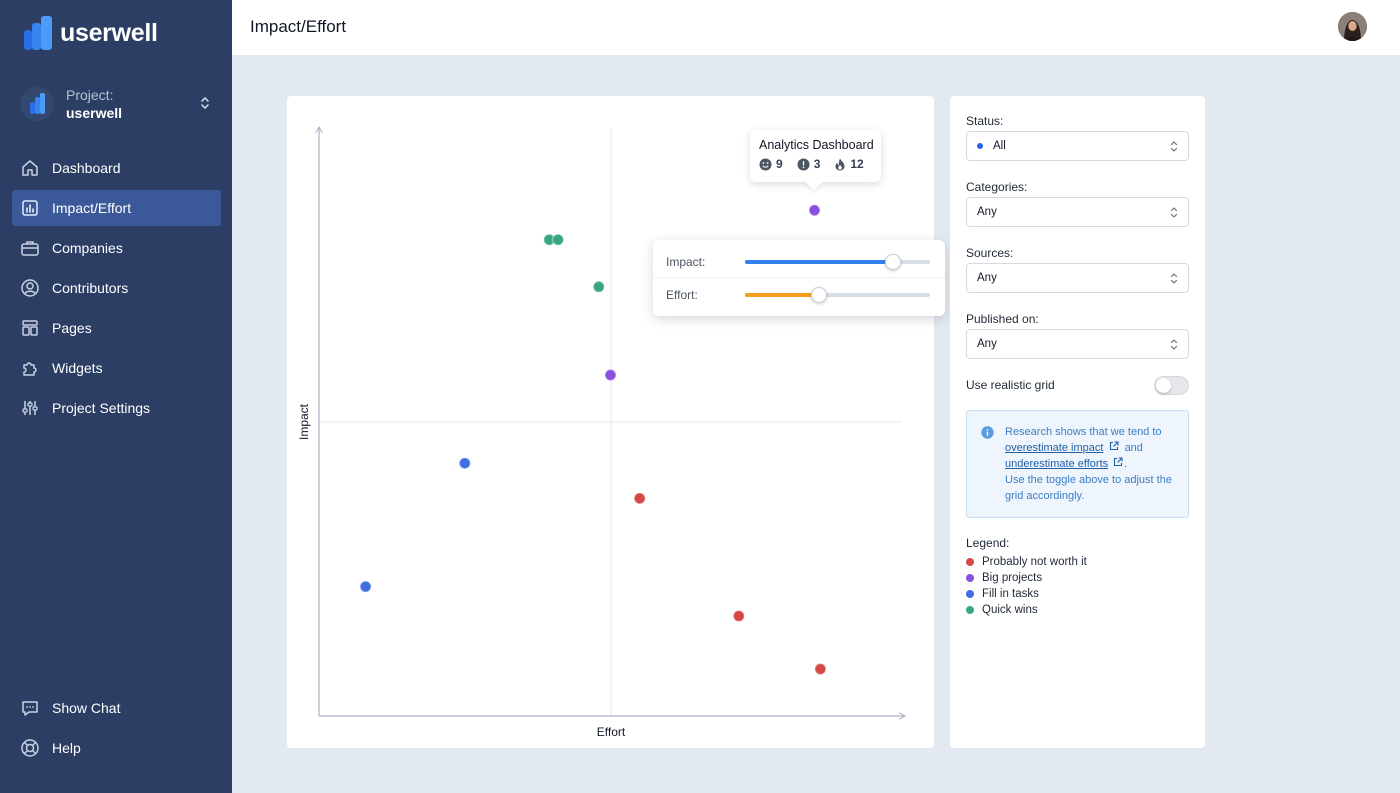  Describe the element at coordinates (1010, 385) in the screenshot. I see `realistic-grid-label: Use realistic grid` at that location.